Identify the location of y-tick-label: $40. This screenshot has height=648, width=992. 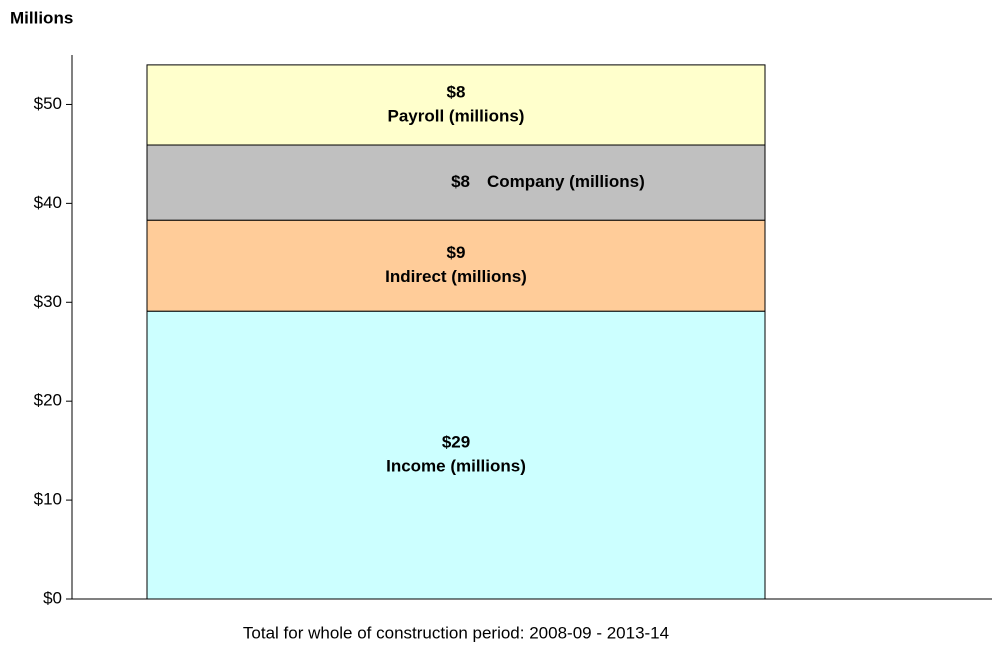
(48, 202).